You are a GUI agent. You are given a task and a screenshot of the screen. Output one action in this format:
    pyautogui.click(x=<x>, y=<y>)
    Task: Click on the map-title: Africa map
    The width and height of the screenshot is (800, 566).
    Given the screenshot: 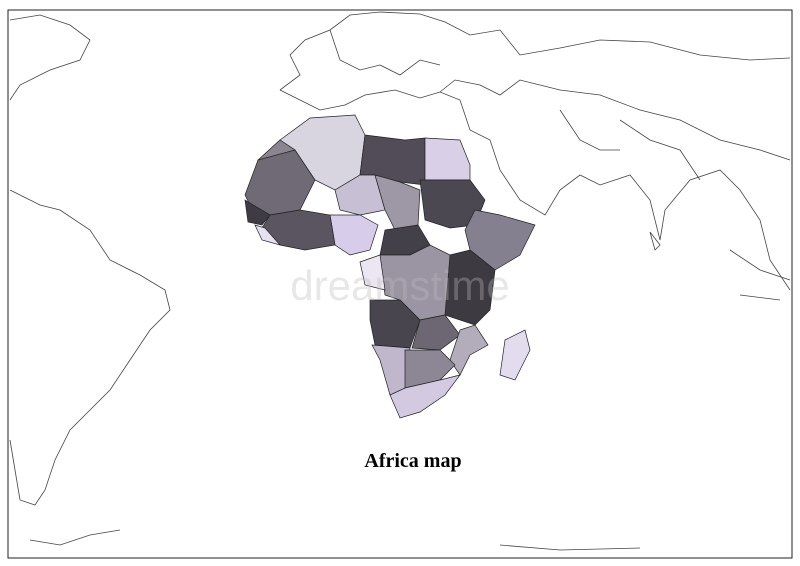 What is the action you would take?
    pyautogui.click(x=412, y=461)
    